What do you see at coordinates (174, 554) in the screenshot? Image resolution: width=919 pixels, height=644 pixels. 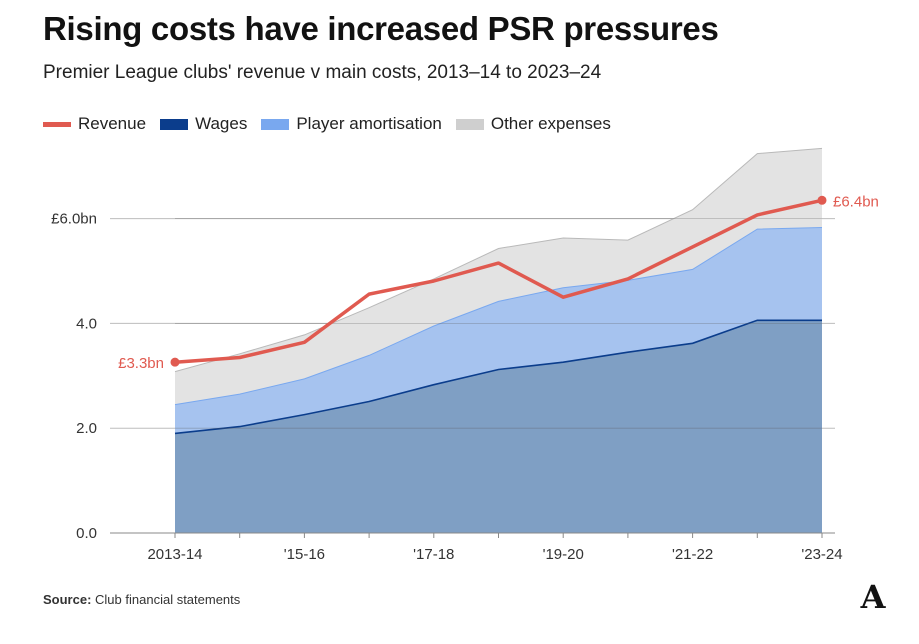 I see `x-tick-label: 2013-14` at bounding box center [174, 554].